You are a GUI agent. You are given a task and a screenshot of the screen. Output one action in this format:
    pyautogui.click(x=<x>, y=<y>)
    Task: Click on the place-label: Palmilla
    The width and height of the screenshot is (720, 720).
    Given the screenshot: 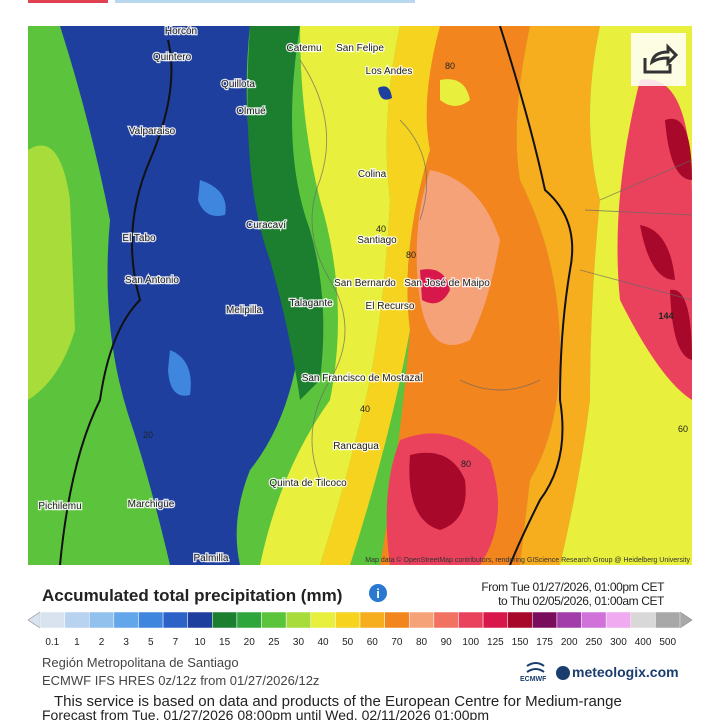 What is the action you would take?
    pyautogui.click(x=210, y=558)
    